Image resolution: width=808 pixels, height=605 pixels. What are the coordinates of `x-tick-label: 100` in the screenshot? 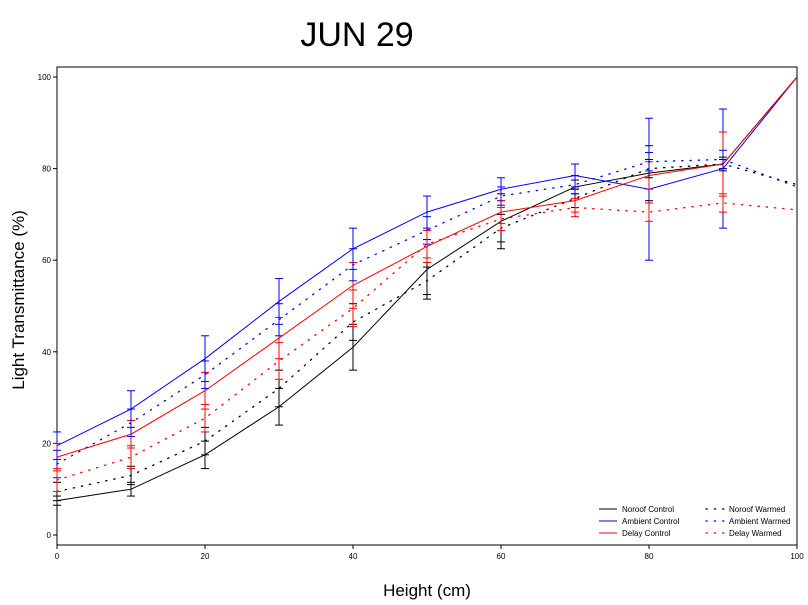 It's located at (797, 556).